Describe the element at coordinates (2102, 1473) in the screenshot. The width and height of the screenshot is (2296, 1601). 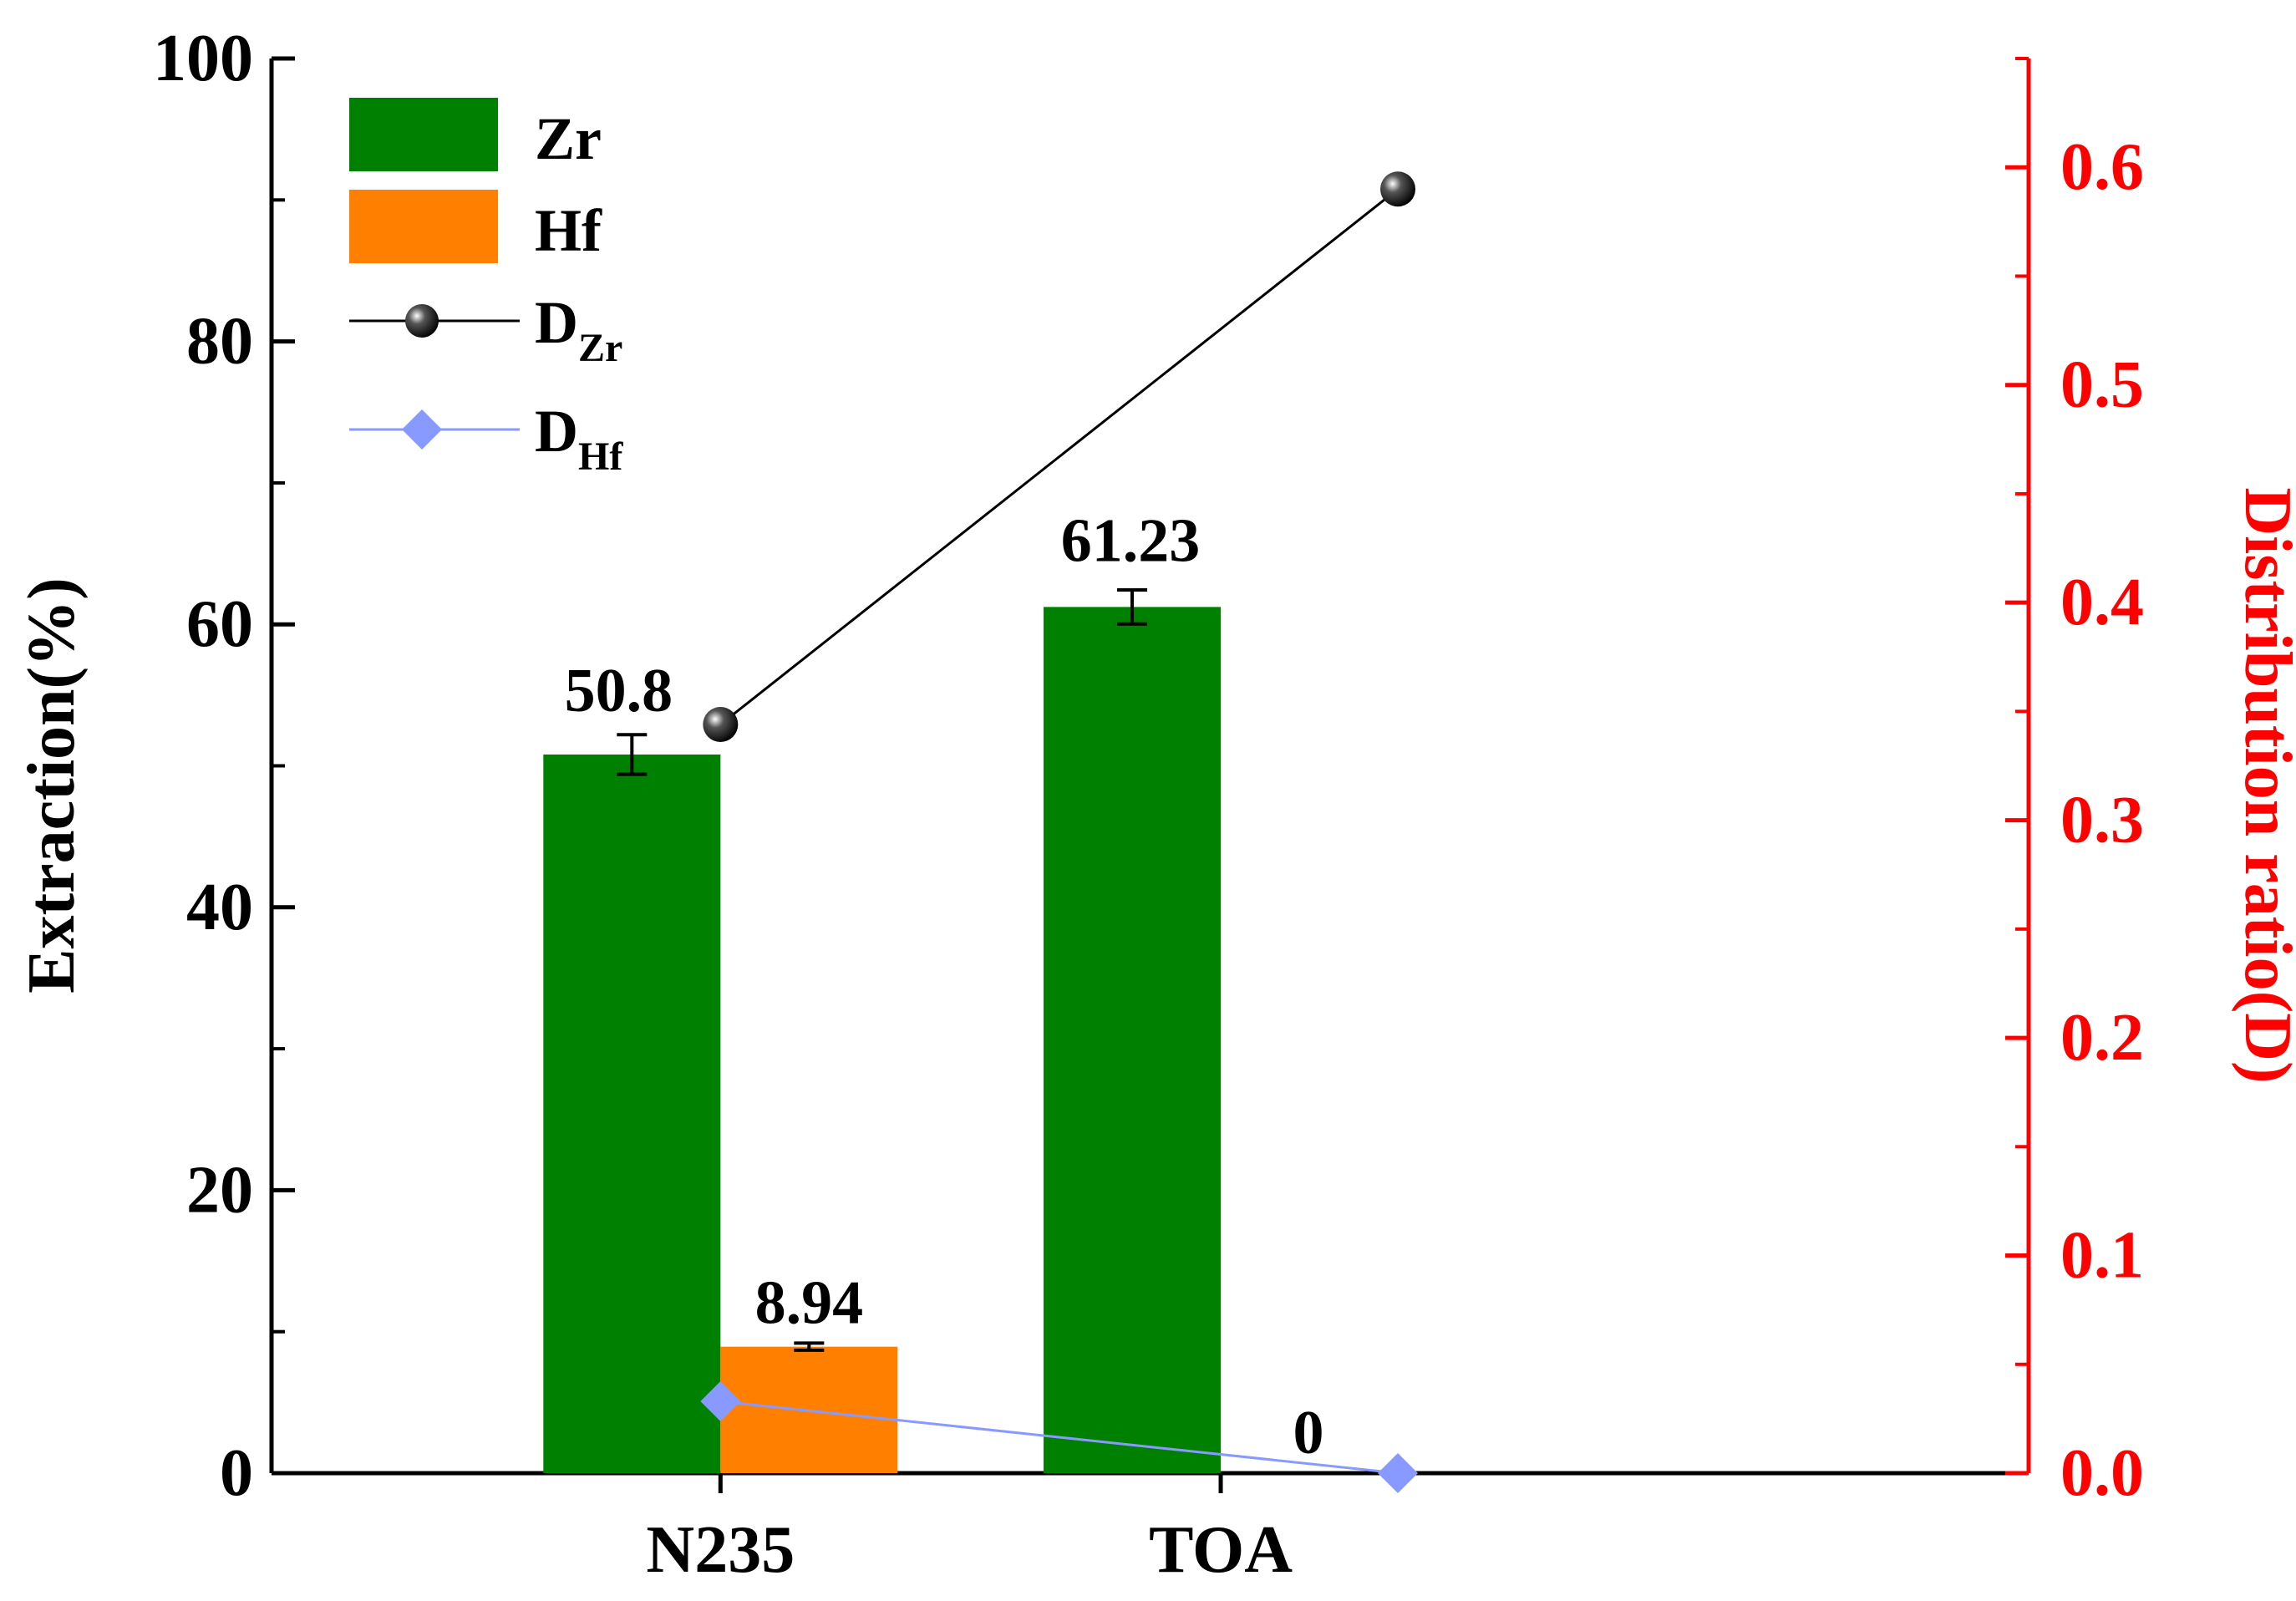
I see `y2-tick-label-0.0: 0.0` at that location.